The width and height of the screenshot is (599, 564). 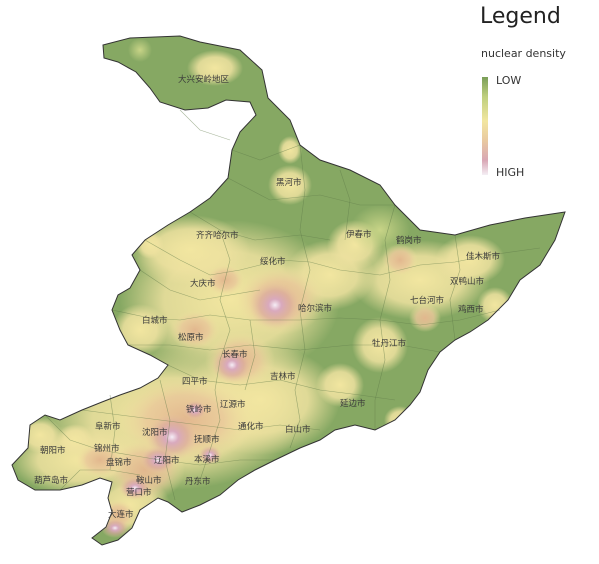 What do you see at coordinates (51, 480) in the screenshot?
I see `city-label-huludao: 葫芦岛市` at bounding box center [51, 480].